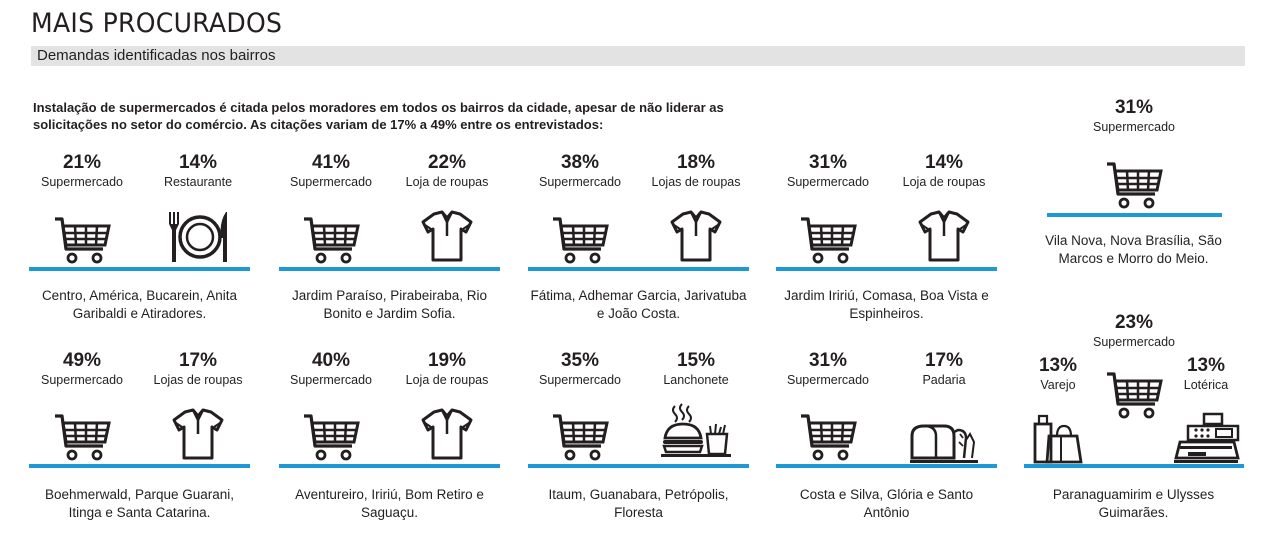  I want to click on stat-percentage: 40%, so click(331, 360).